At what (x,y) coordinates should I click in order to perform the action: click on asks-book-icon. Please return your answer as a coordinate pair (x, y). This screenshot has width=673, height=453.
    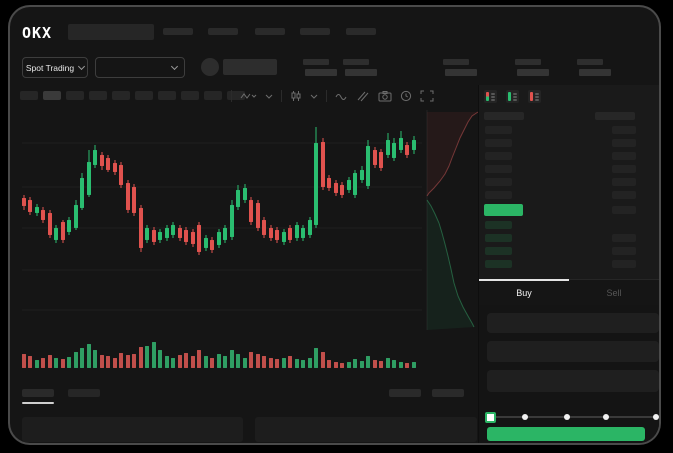
    Looking at the image, I should click on (534, 96).